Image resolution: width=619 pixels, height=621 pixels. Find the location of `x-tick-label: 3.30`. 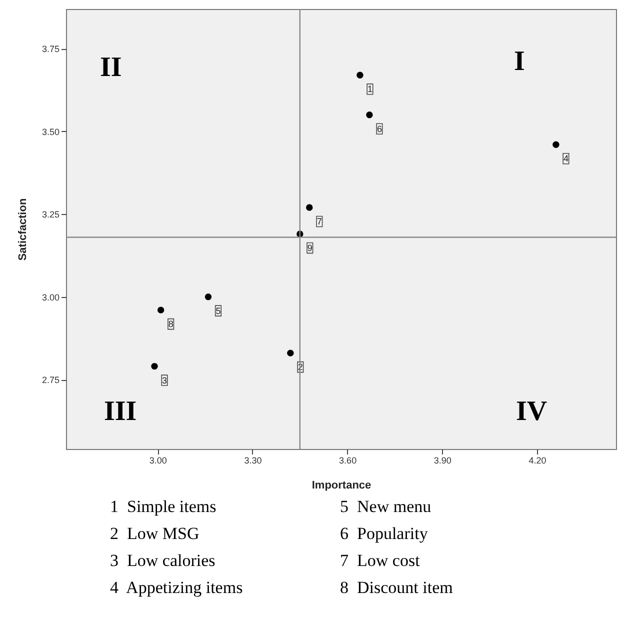

x-tick-label: 3.30 is located at coordinates (253, 461).